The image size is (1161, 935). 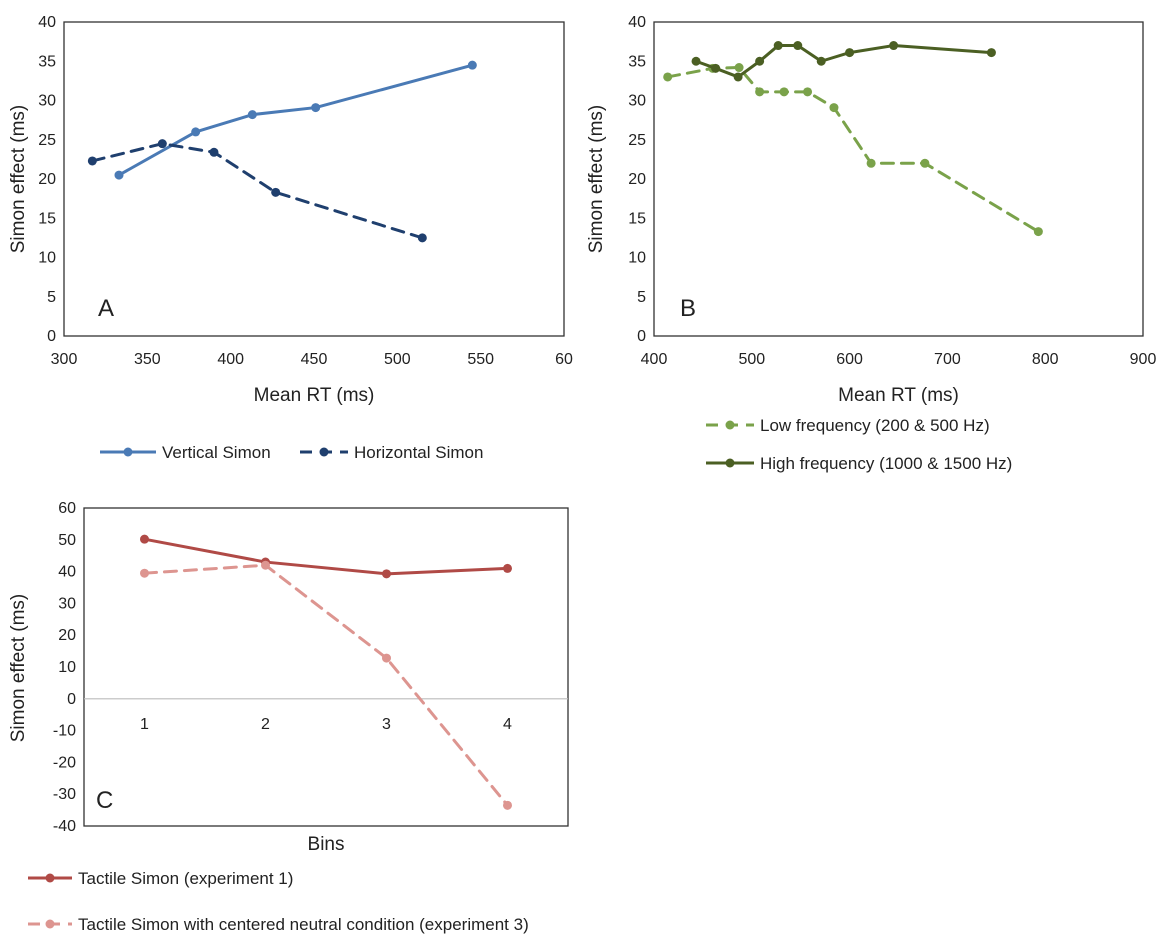 What do you see at coordinates (104, 800) in the screenshot?
I see `panel-label: C` at bounding box center [104, 800].